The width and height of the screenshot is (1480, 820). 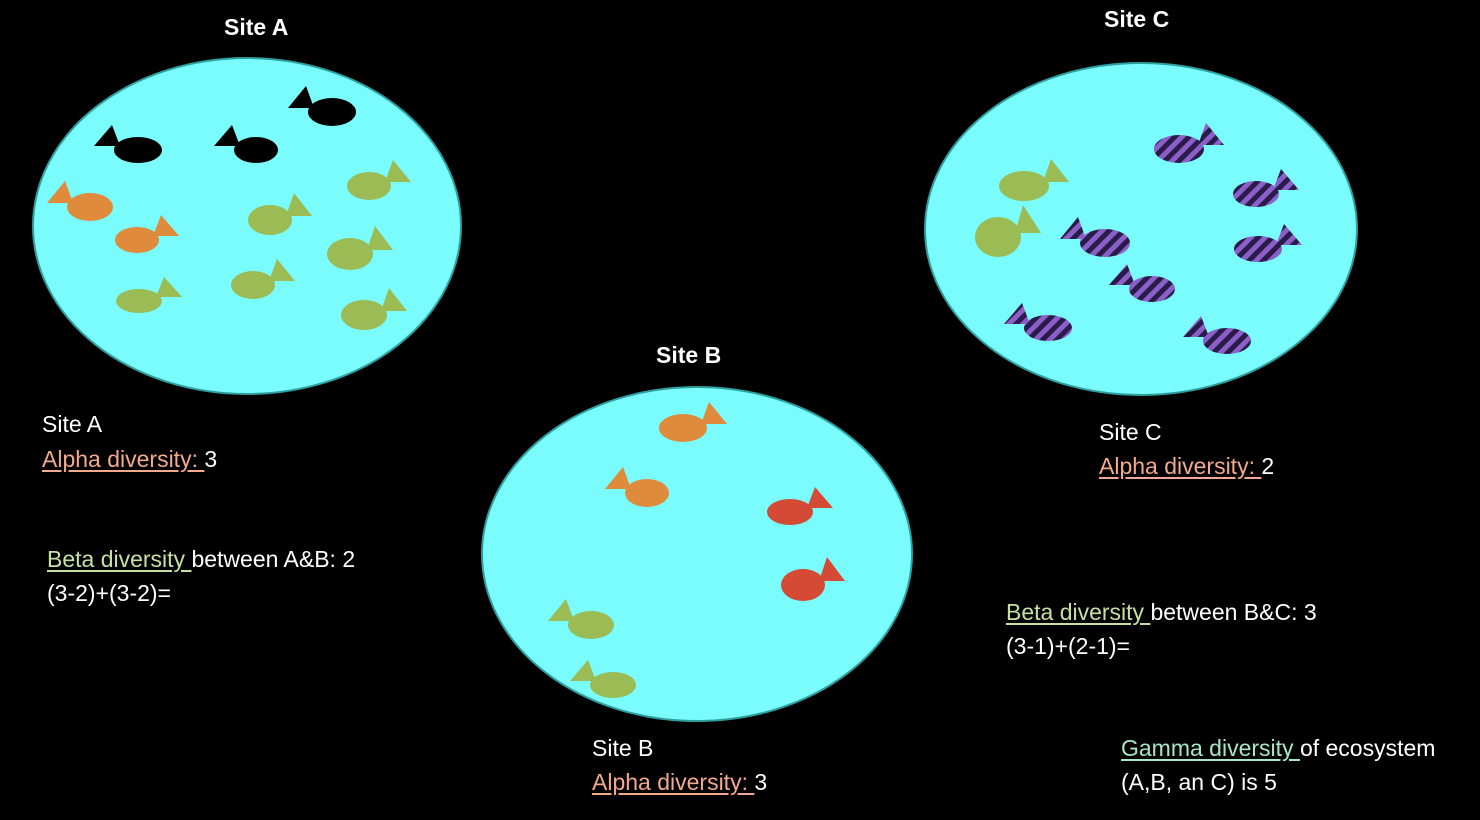 I want to click on site-a-title: Site A, so click(x=256, y=27).